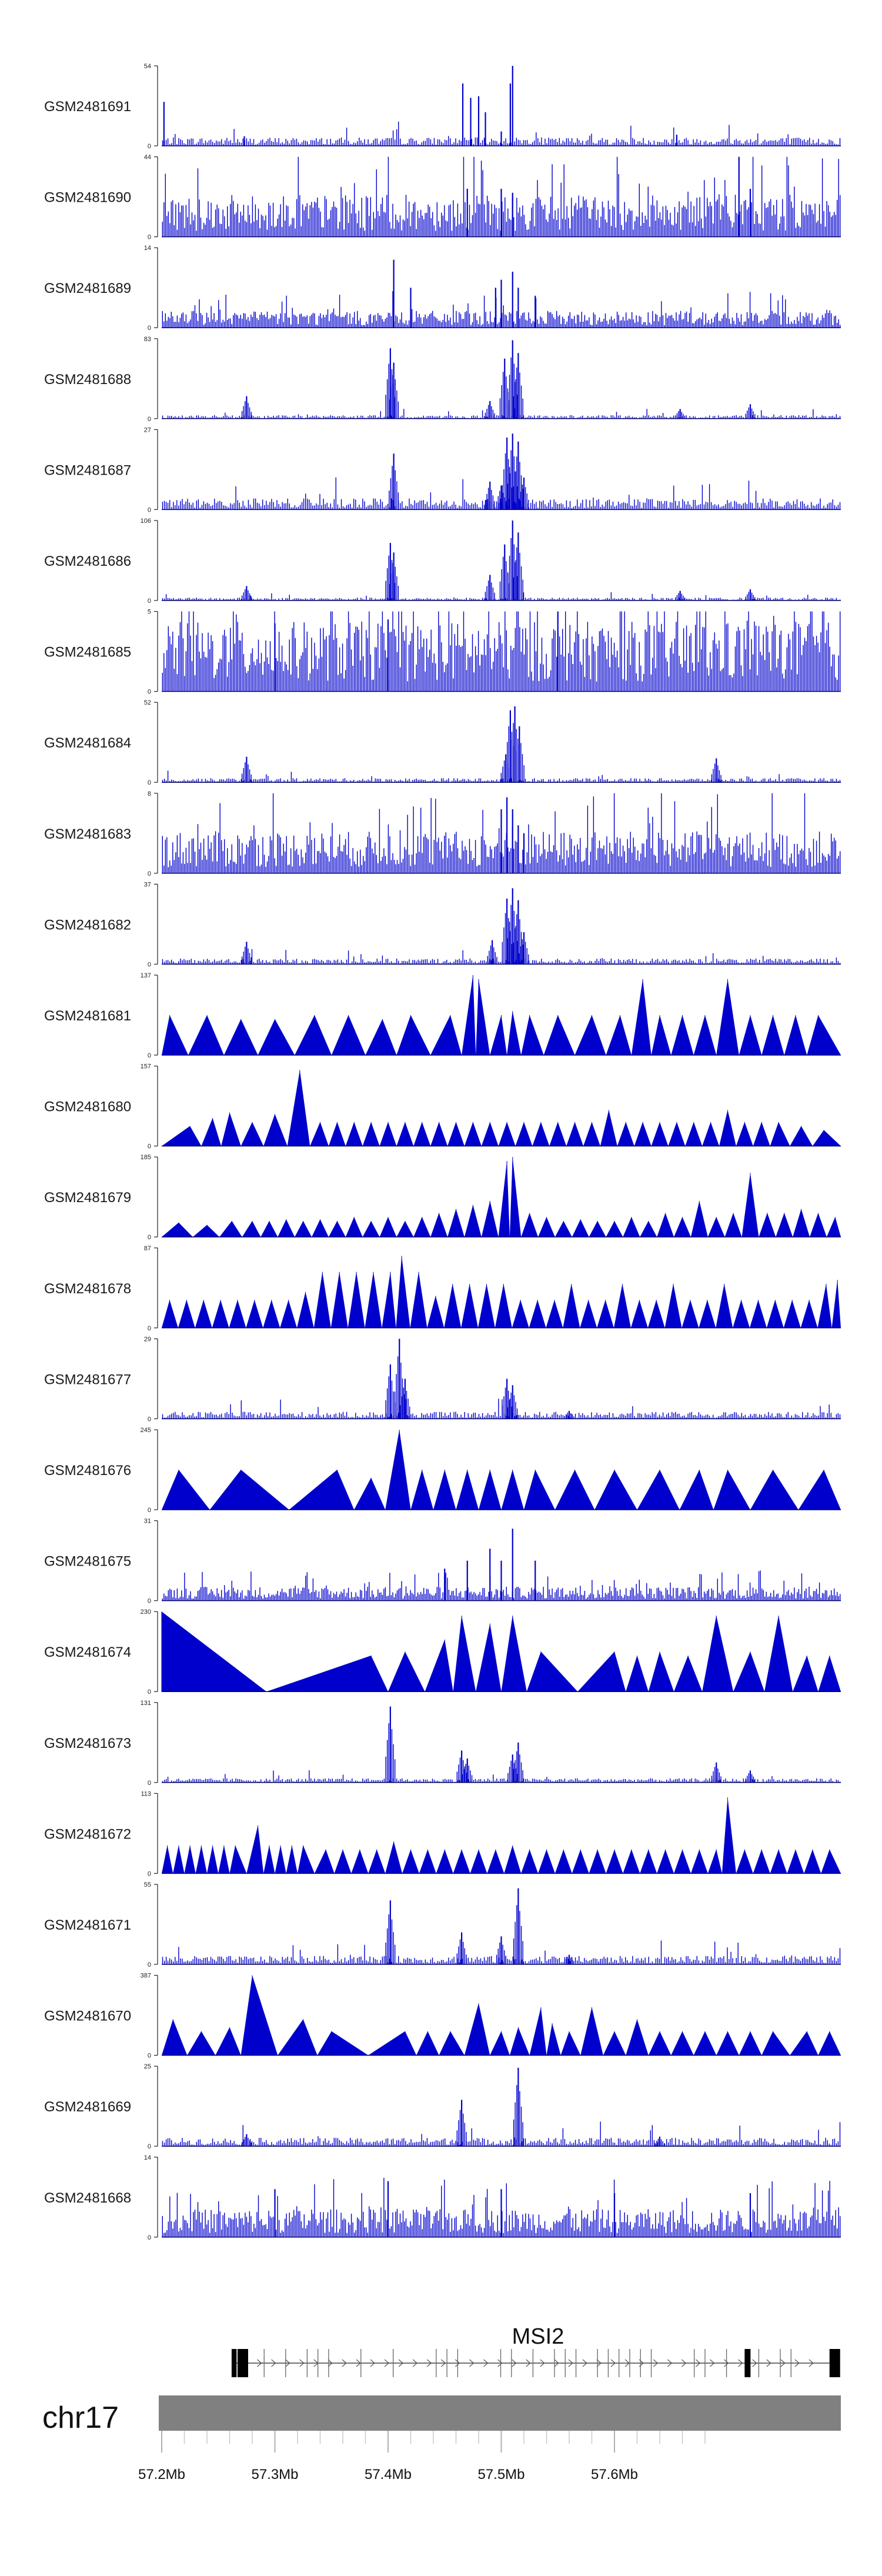 This screenshot has height=2576, width=882. I want to click on track-GSM2481675: GSM2481675 31 0, so click(442, 1561).